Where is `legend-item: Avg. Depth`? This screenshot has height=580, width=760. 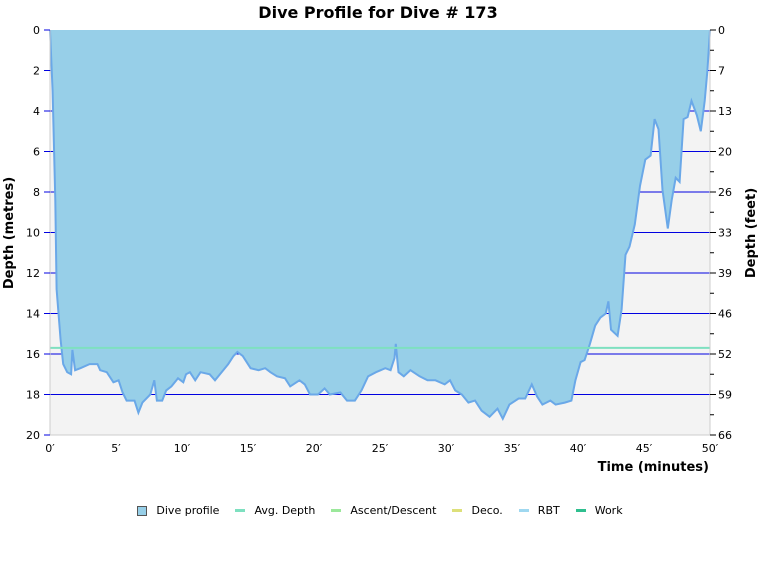 legend-item: Avg. Depth is located at coordinates (275, 510).